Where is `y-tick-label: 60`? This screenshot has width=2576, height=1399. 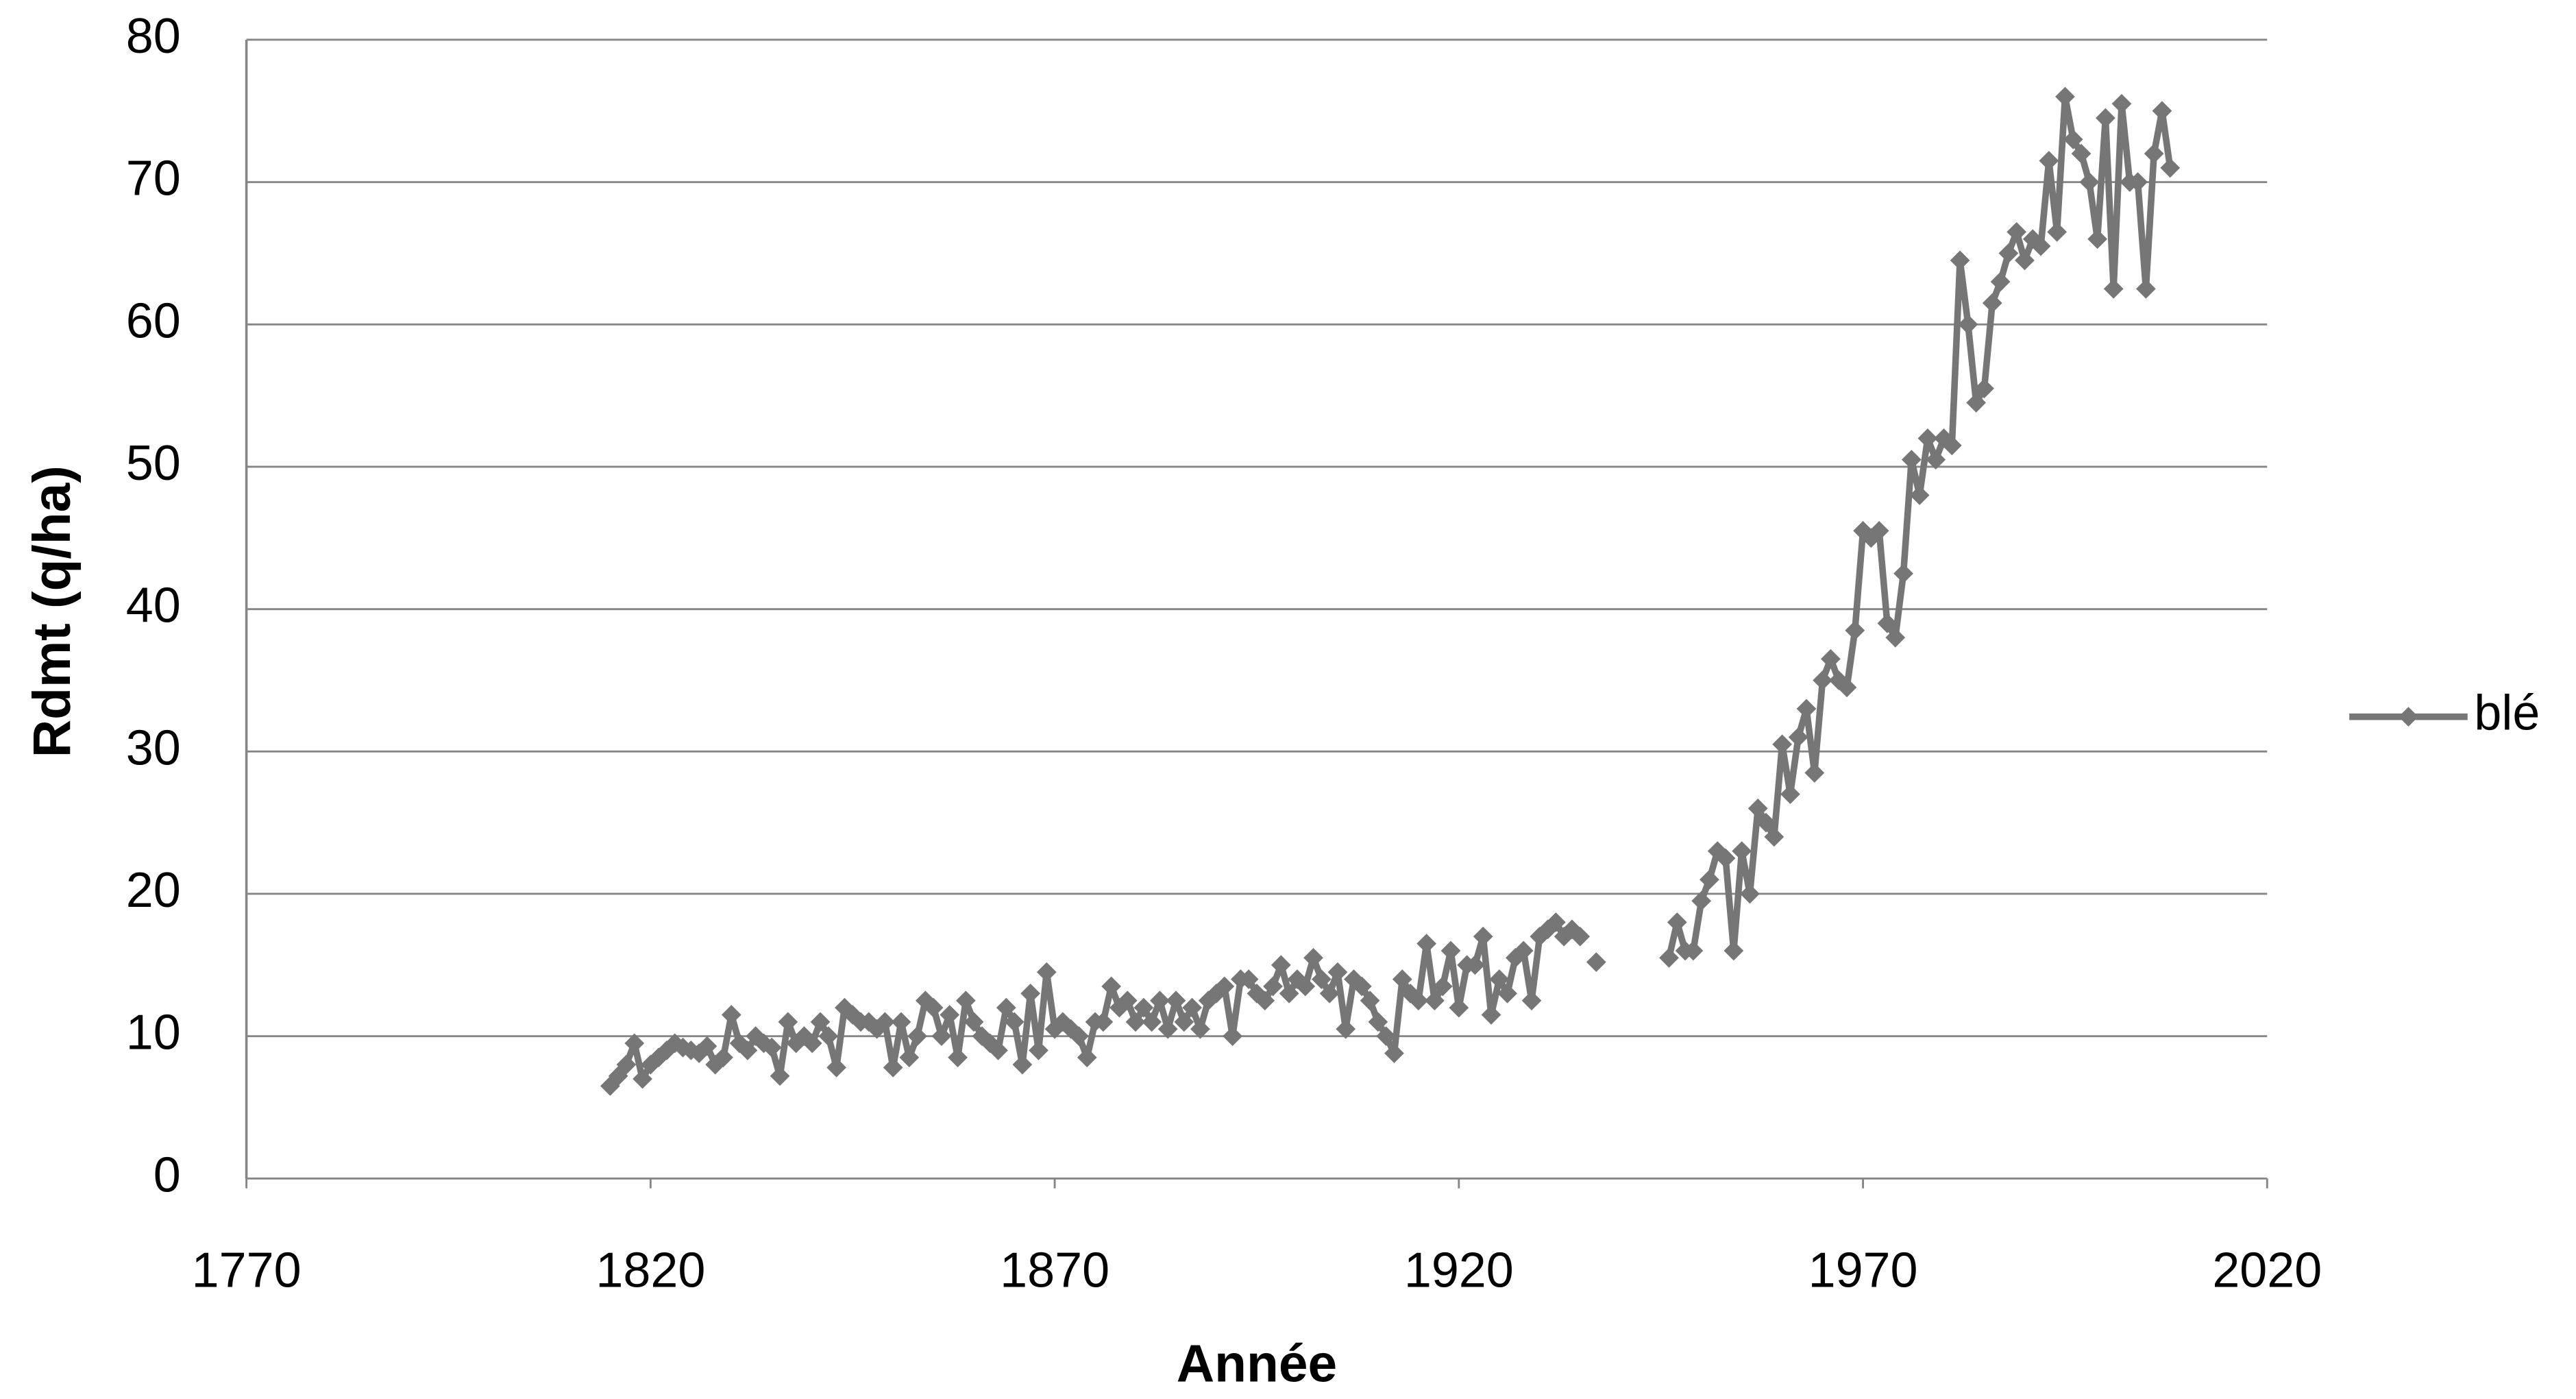 y-tick-label: 60 is located at coordinates (154, 320).